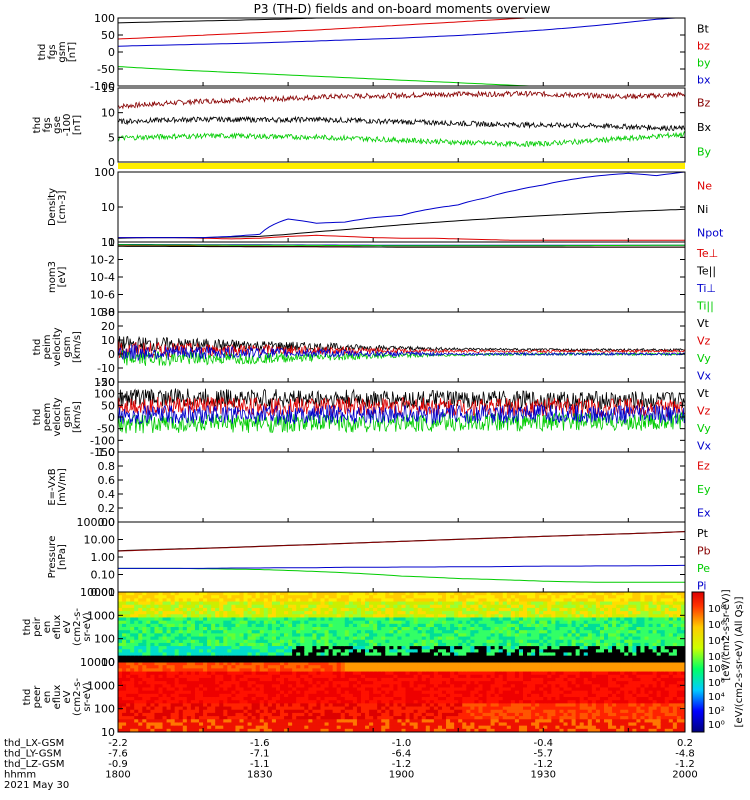  I want to click on series-line-vt, so click(401, 344).